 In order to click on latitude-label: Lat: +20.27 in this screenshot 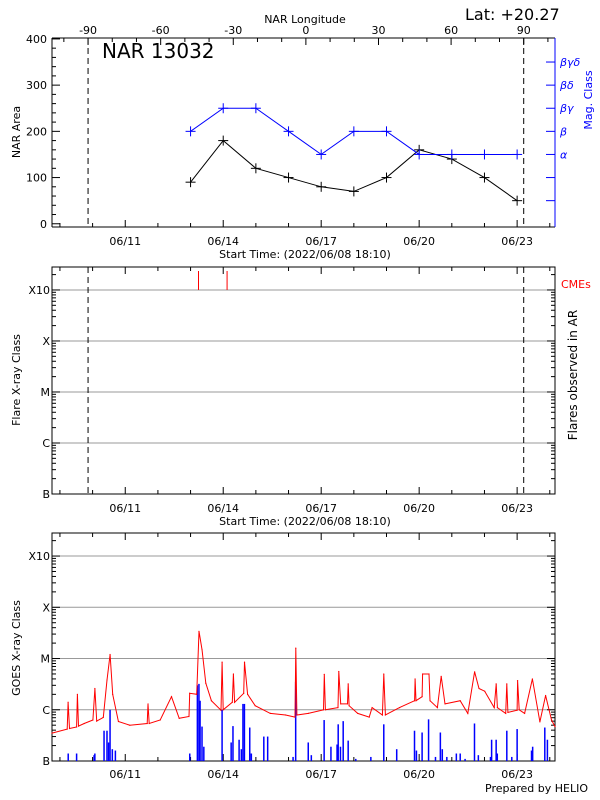, I will do `click(512, 14)`.